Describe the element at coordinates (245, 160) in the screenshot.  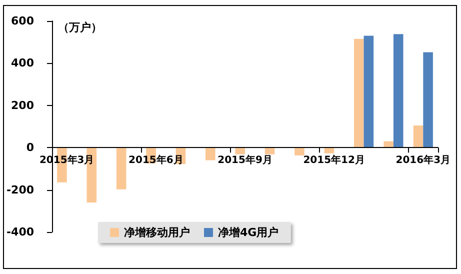
I see `x-tick-label: 2015年9月` at that location.